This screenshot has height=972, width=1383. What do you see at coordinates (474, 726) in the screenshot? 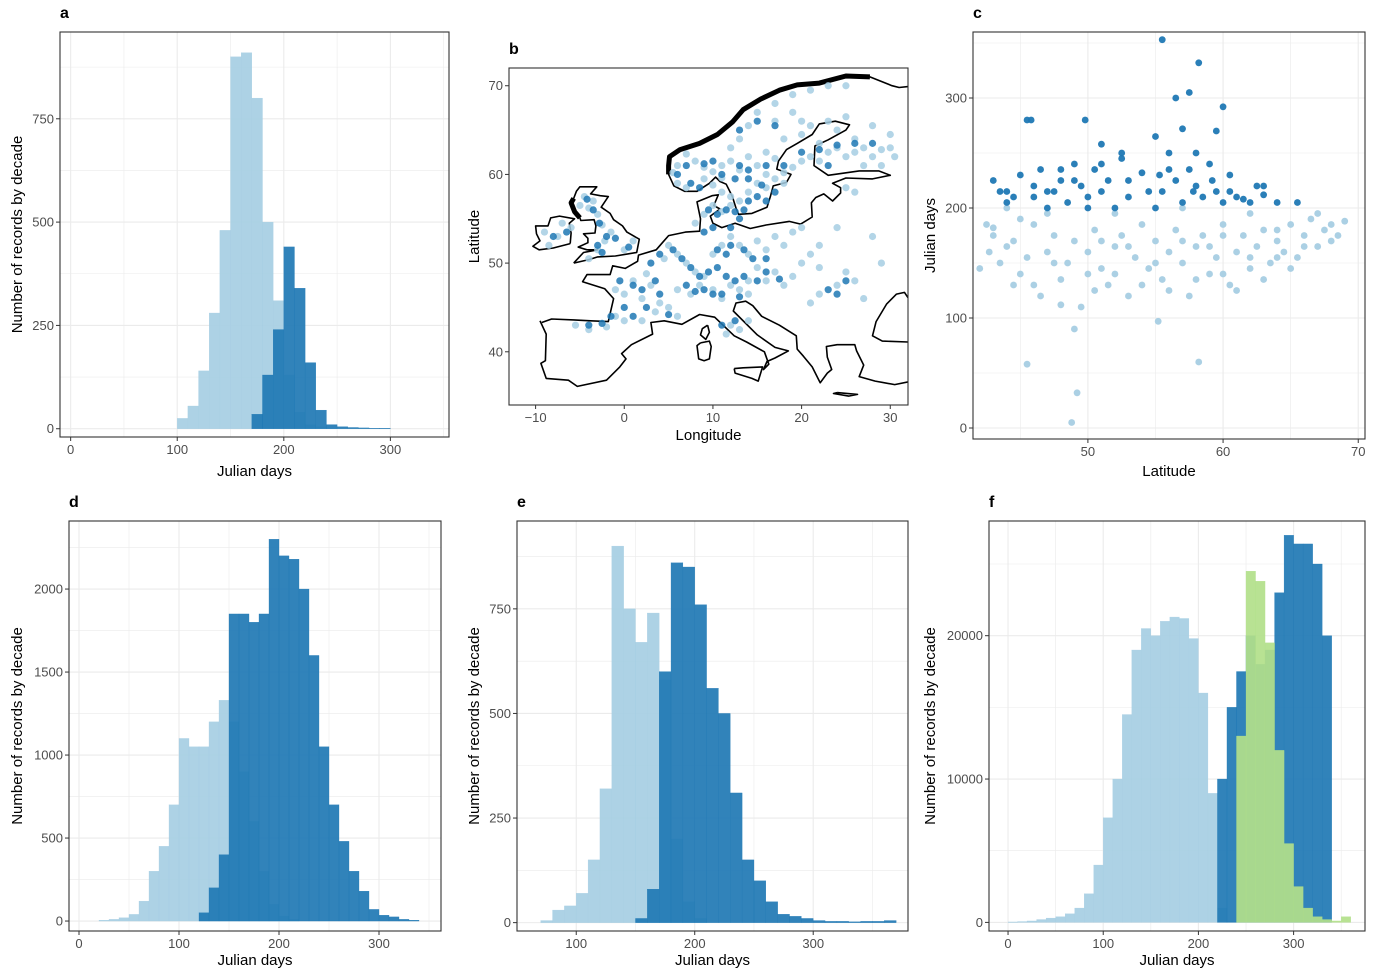
I see `y-axis-title: Number of records by decade` at bounding box center [474, 726].